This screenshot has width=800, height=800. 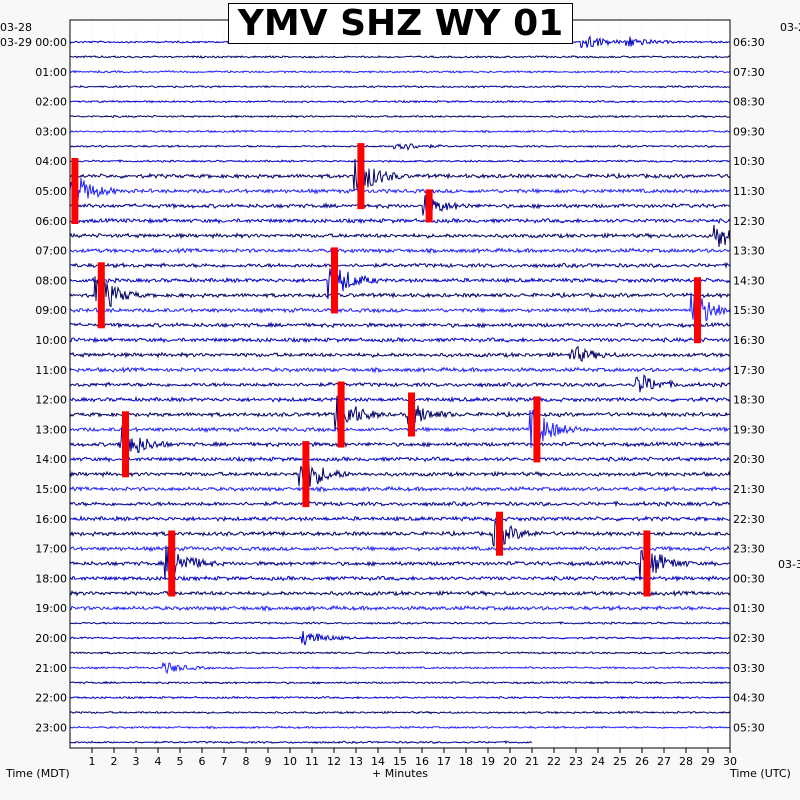 What do you see at coordinates (789, 564) in the screenshot?
I see `right-date-label-2: 03-3` at bounding box center [789, 564].